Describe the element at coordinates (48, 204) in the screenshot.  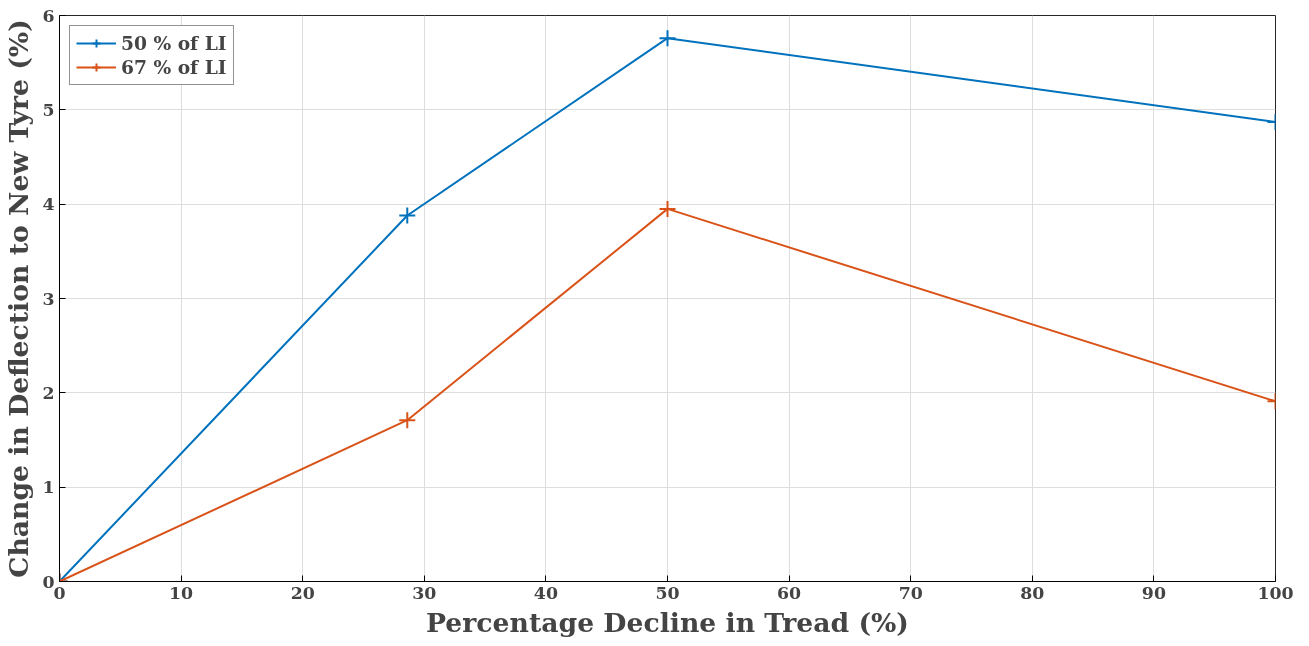
I see `y-tick-label: 4` at that location.